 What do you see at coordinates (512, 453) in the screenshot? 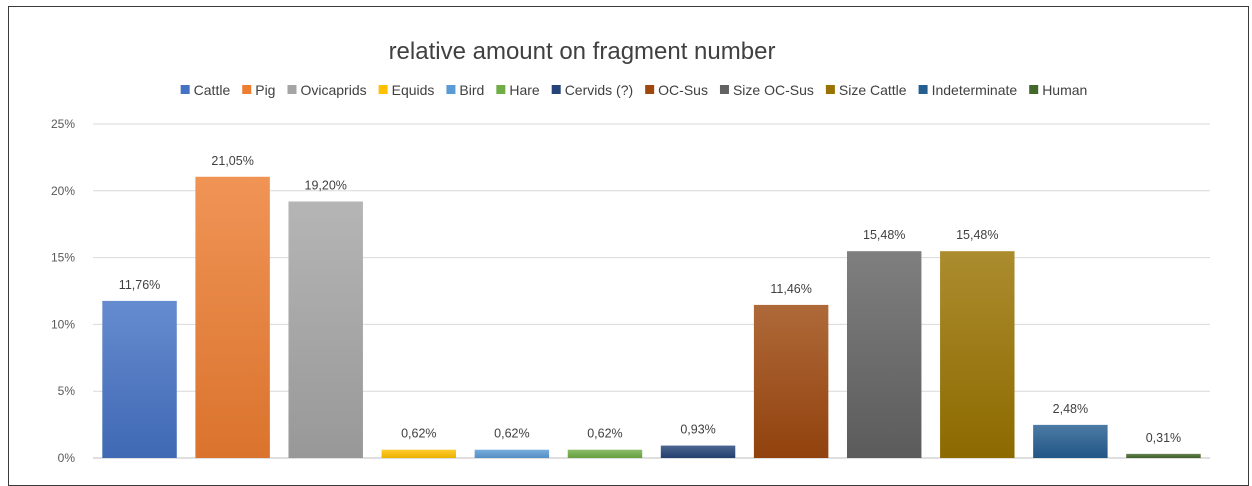
I see `bar-bird` at bounding box center [512, 453].